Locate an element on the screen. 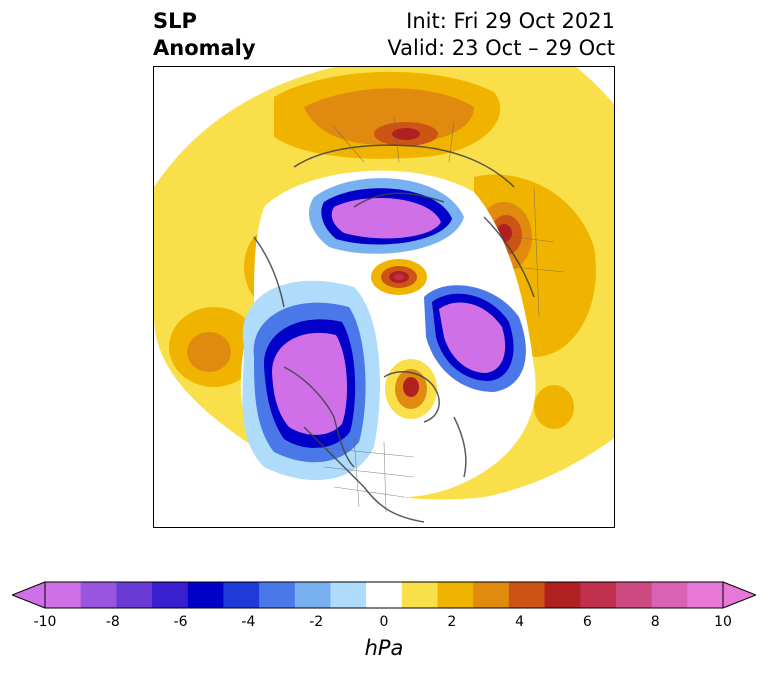 This screenshot has width=768, height=673. colorbar-tick-label: -4 is located at coordinates (248, 622).